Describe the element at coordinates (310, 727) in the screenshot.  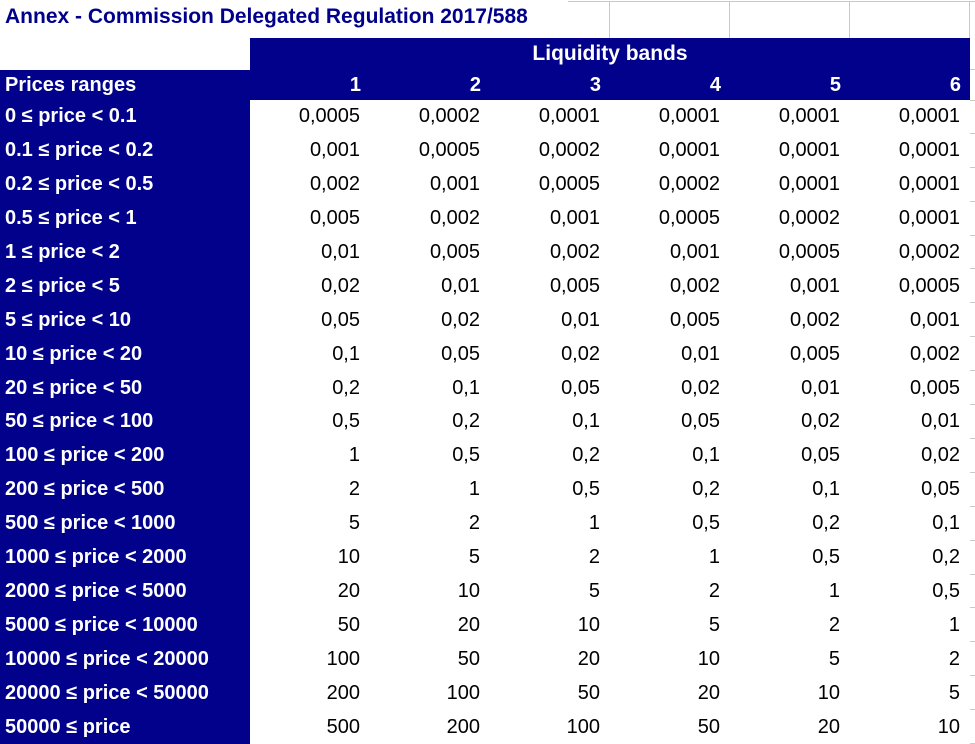
I see `tick-size-cell: 500` at that location.